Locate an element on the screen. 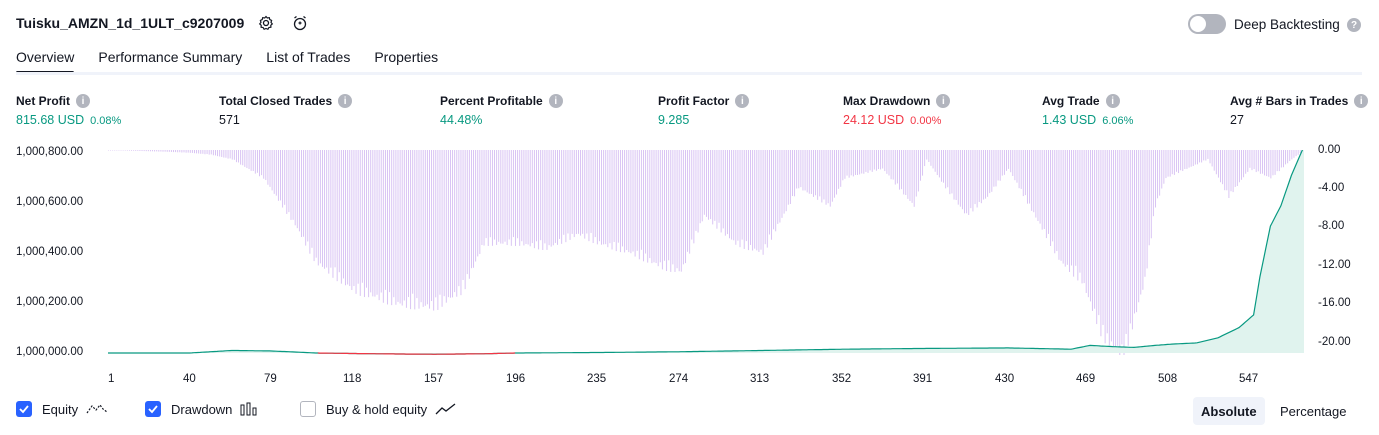 Image resolution: width=1379 pixels, height=435 pixels. percentage-button: Percentage is located at coordinates (1313, 411).